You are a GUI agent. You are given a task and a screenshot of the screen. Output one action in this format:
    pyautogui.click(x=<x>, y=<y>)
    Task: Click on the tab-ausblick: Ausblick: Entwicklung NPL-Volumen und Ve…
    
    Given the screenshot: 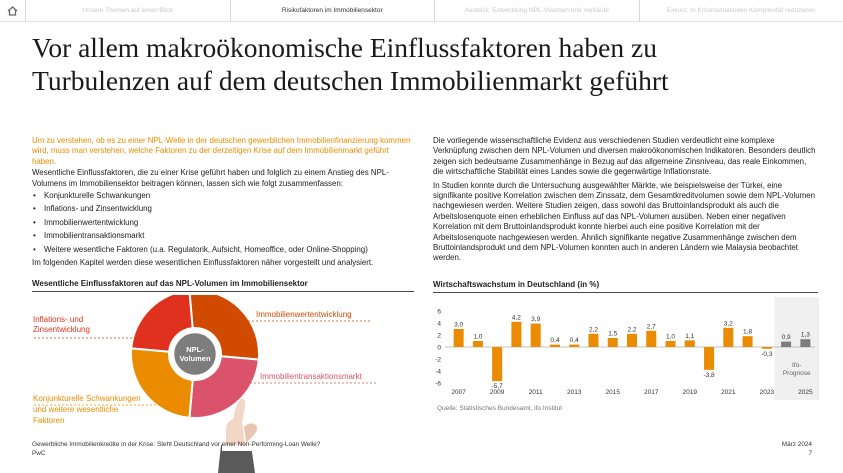 What is the action you would take?
    pyautogui.click(x=537, y=11)
    